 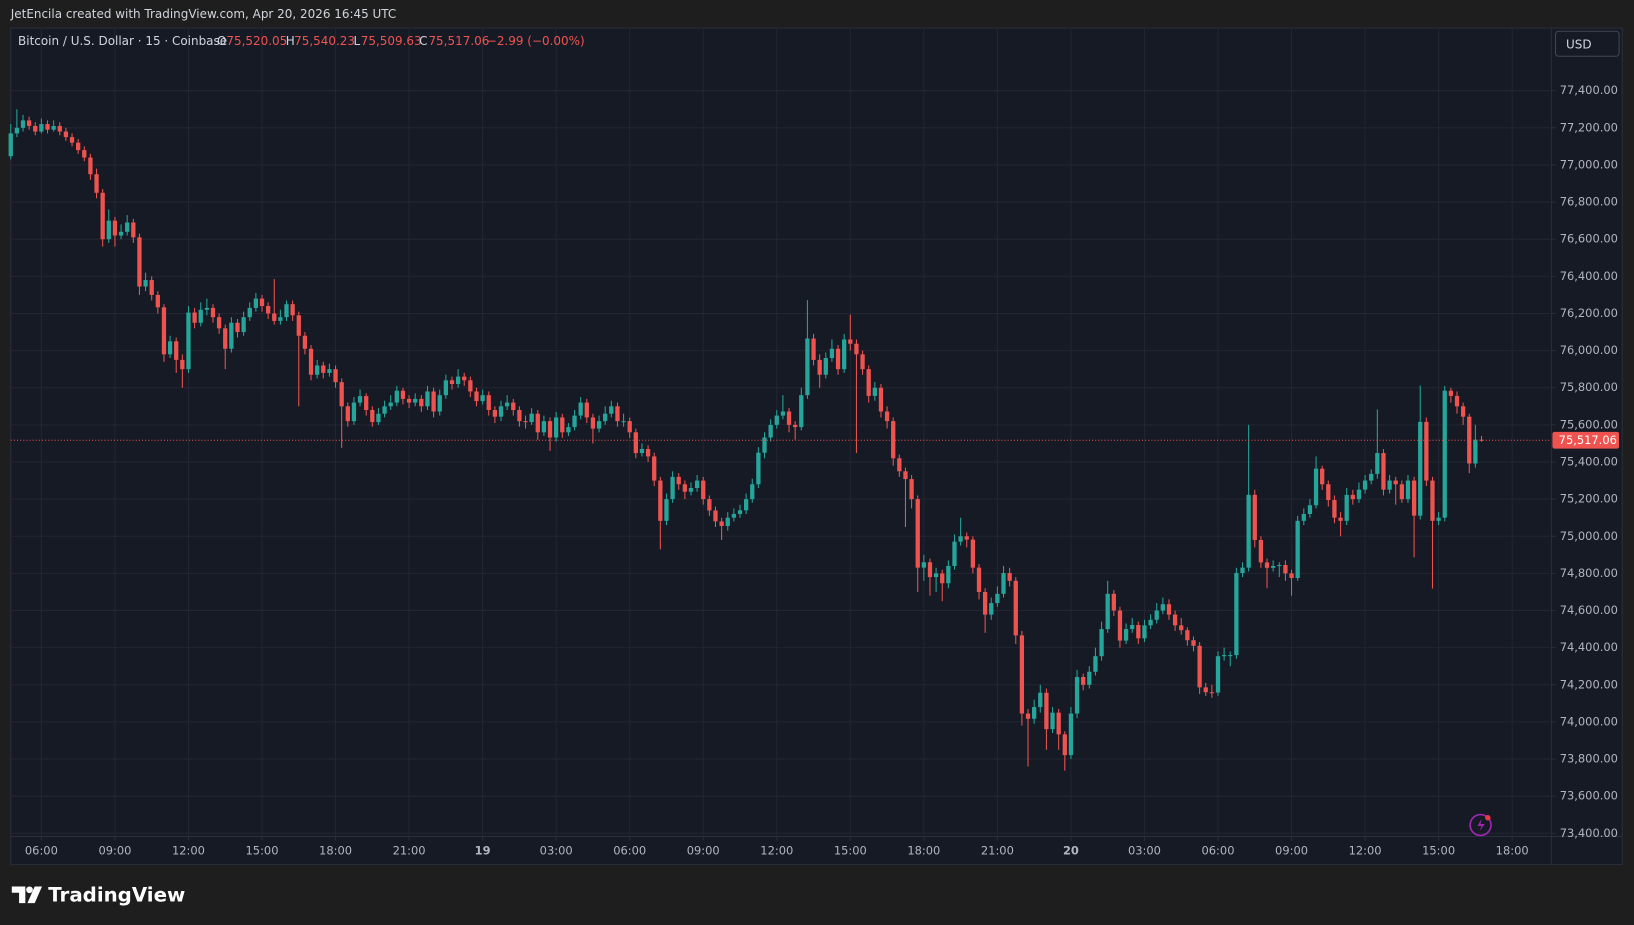 What do you see at coordinates (1071, 851) in the screenshot?
I see `x-tick-label: 20` at bounding box center [1071, 851].